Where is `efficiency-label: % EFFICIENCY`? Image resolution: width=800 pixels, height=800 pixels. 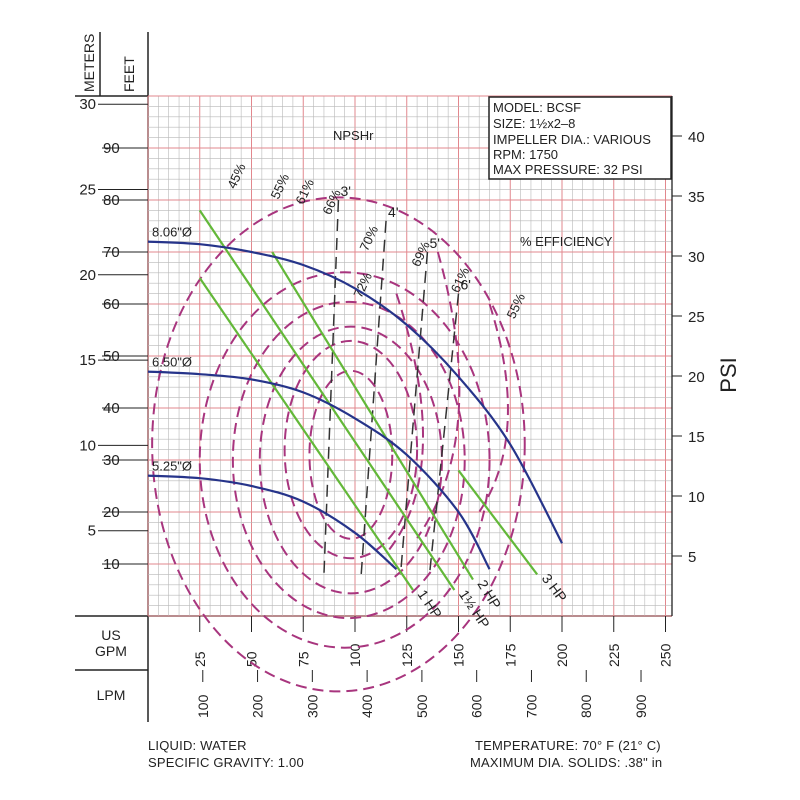
efficiency-label: % EFFICIENCY is located at coordinates (566, 241).